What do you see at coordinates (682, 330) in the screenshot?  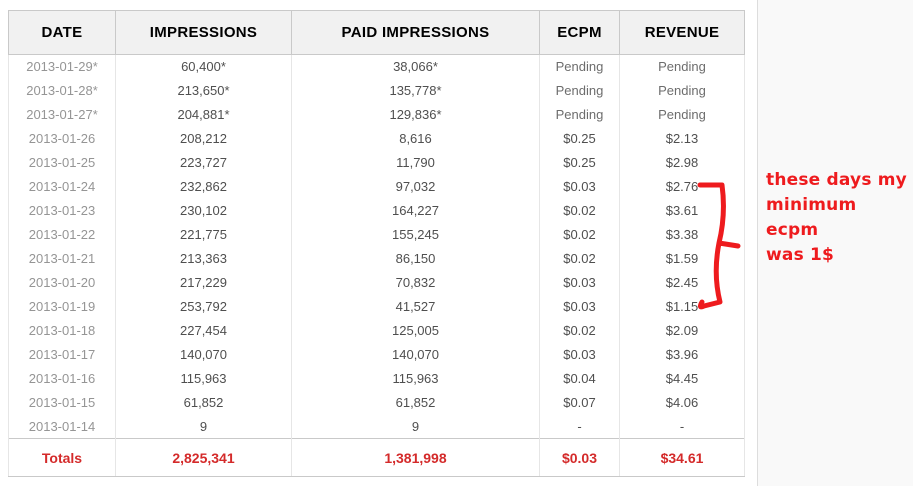 I see `revenue-cell: $2.09` at bounding box center [682, 330].